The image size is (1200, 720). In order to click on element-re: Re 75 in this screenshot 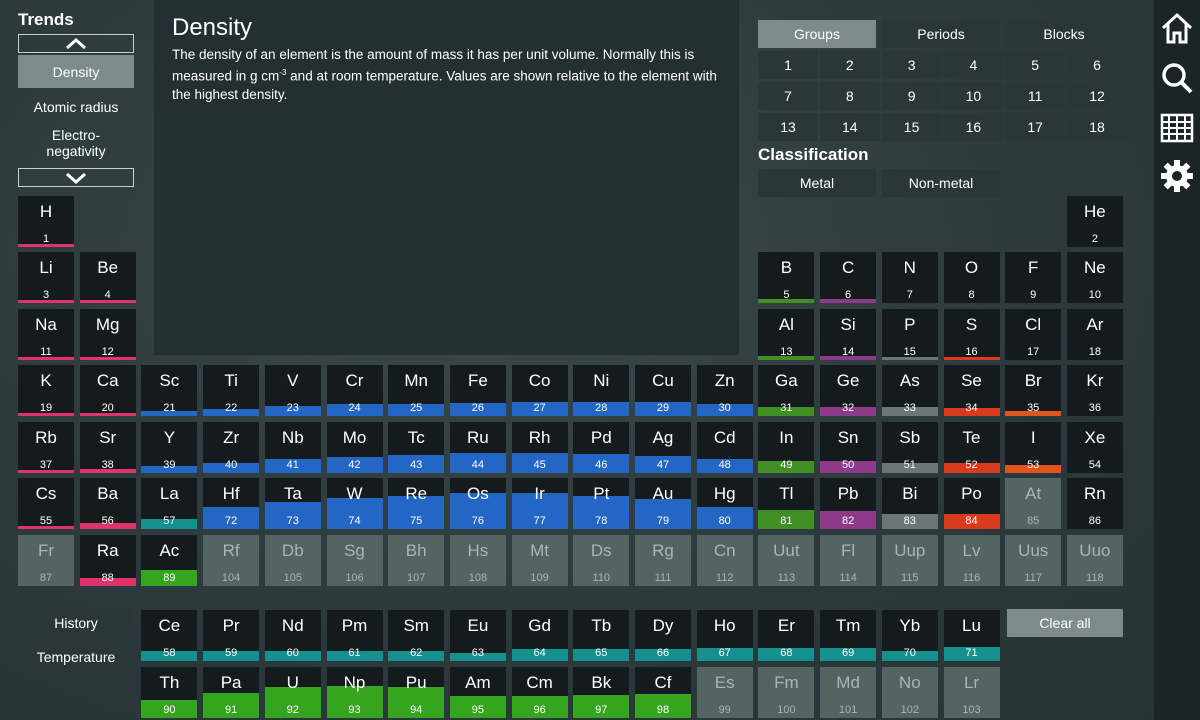, I will do `click(416, 503)`.